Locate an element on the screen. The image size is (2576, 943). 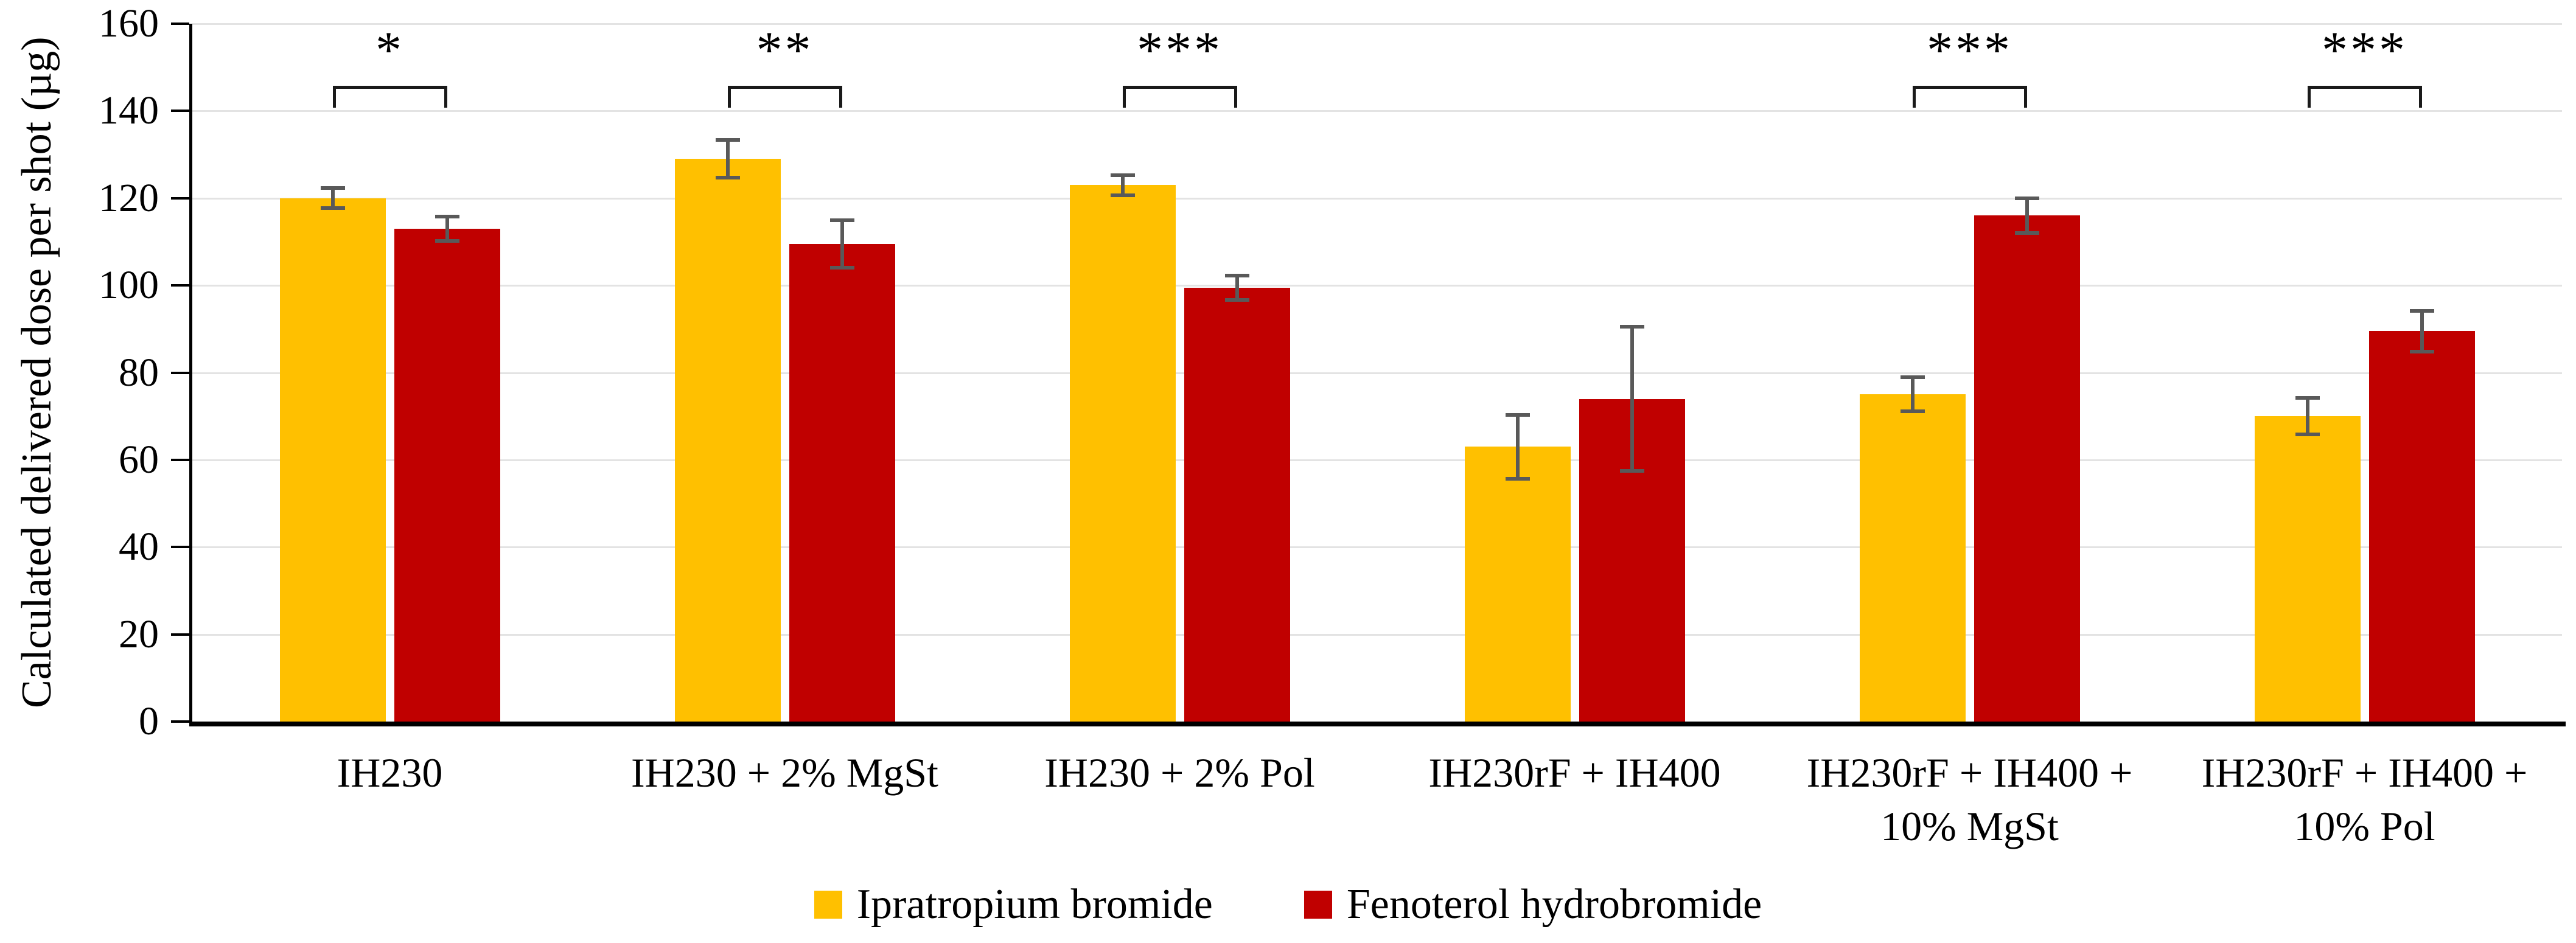
y-tick-label: 0 is located at coordinates (149, 721).